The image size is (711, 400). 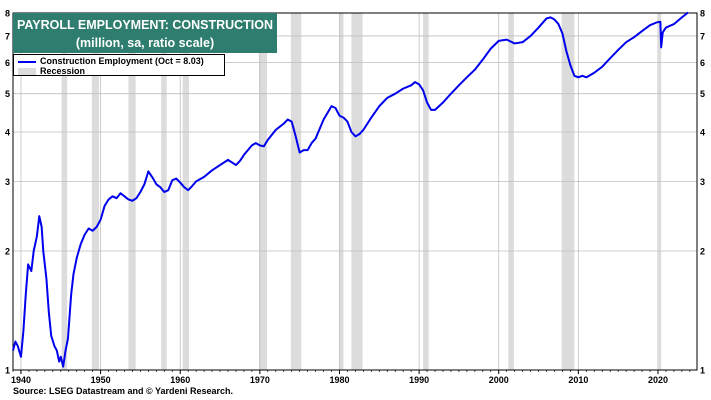 What do you see at coordinates (702, 192) in the screenshot?
I see `y-axis-right: 1 2 3 4 5 6 7 8` at bounding box center [702, 192].